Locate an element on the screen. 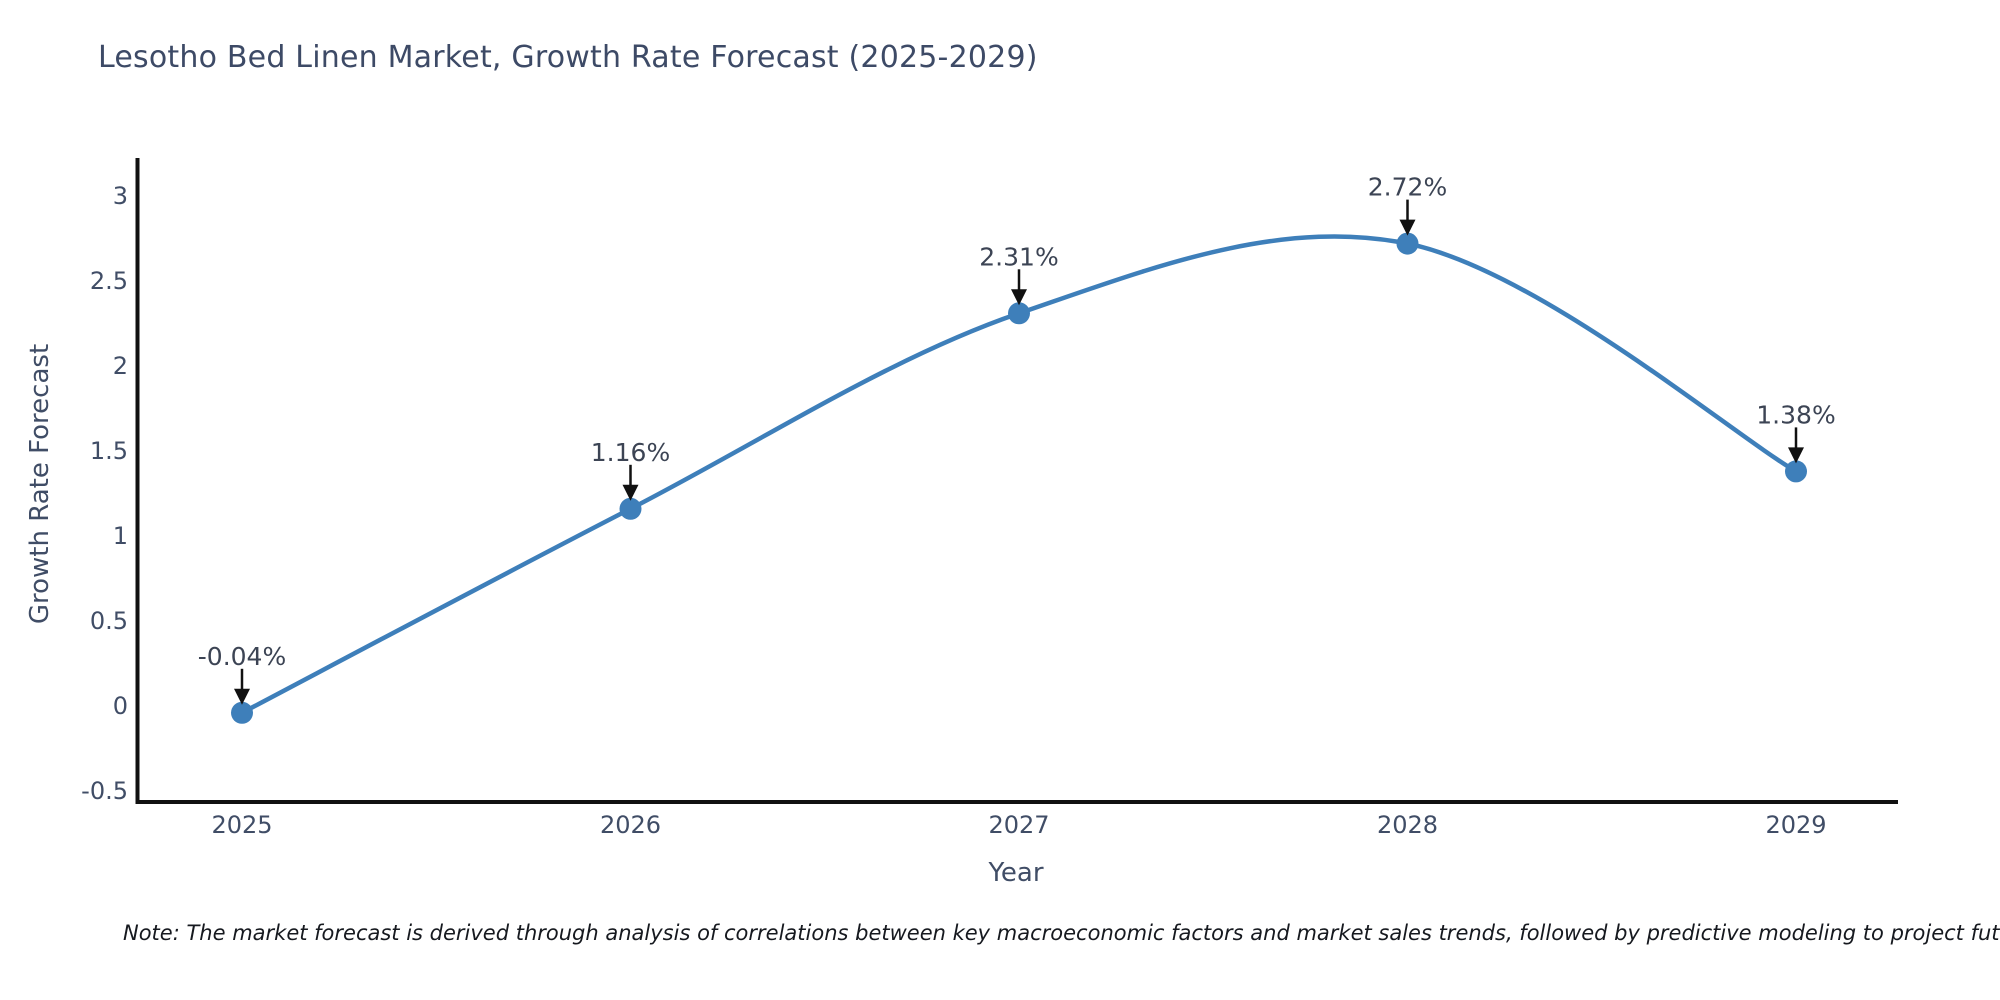 The image size is (2000, 1000). annotation-label: -0.04% is located at coordinates (242, 656).